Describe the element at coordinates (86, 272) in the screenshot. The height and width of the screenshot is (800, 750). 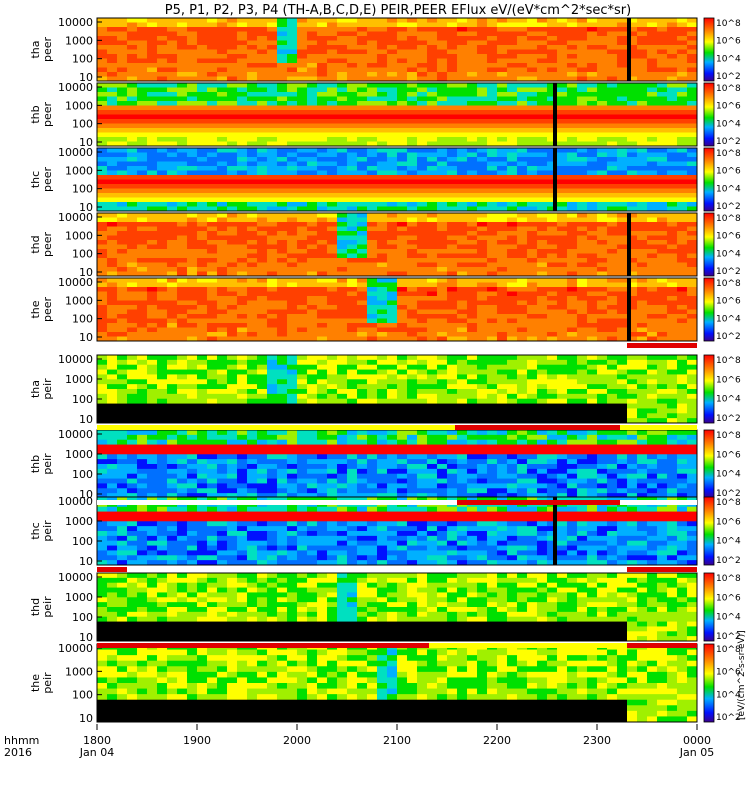
I see `y-tick-label: 10` at that location.